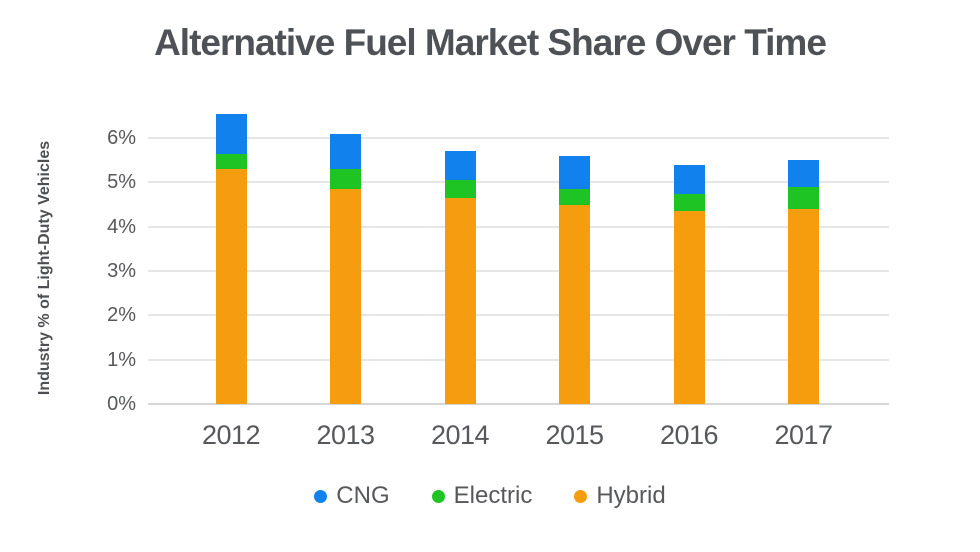 The image size is (980, 552). I want to click on bar-column-2013, so click(345, 268).